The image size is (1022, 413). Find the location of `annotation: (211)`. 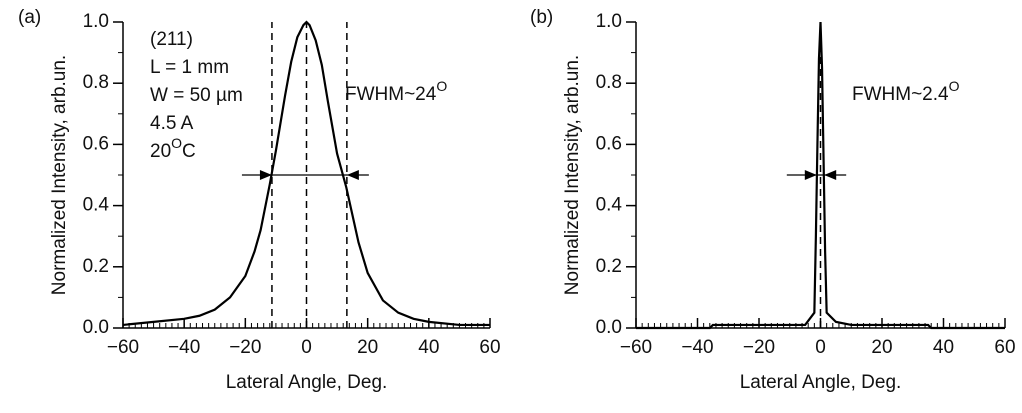

annotation: (211) is located at coordinates (171, 39).